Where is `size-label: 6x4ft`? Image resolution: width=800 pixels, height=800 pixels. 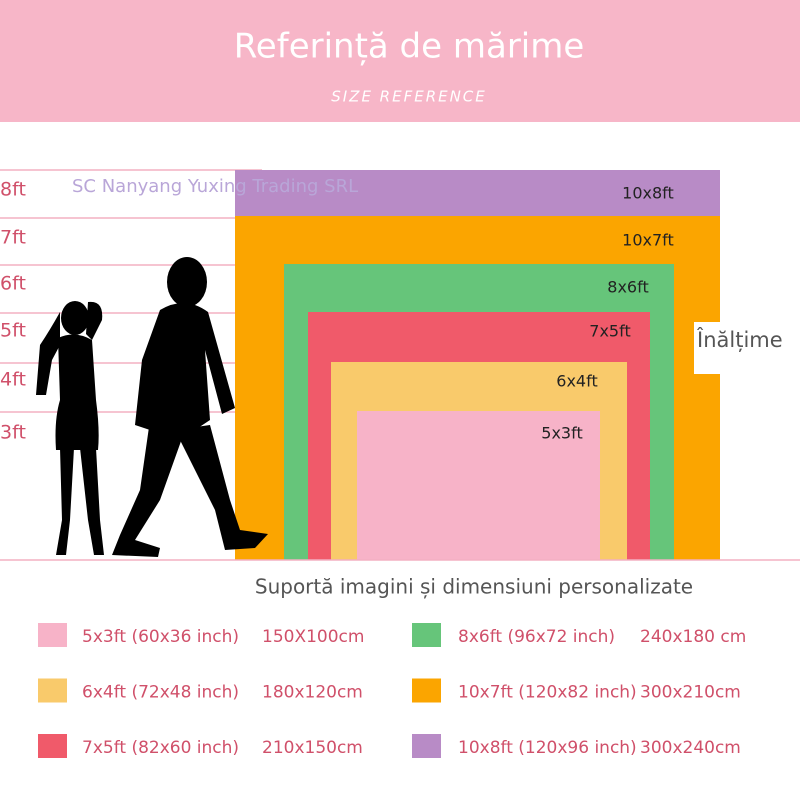 size-label: 6x4ft is located at coordinates (576, 381).